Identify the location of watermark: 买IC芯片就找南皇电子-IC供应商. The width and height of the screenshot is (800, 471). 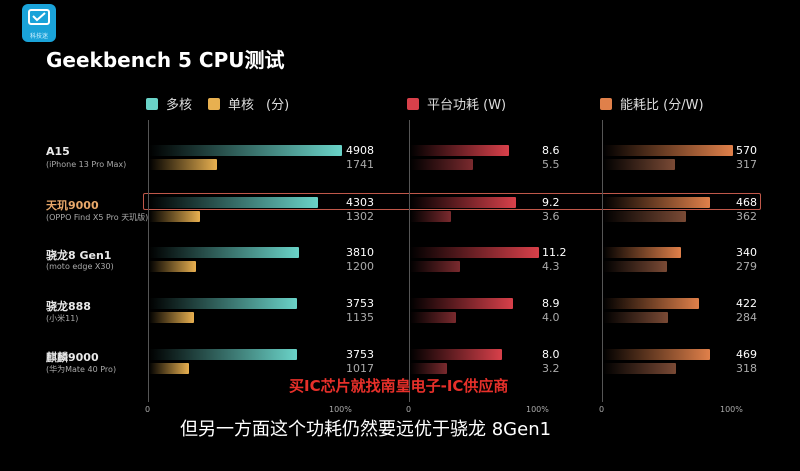
(399, 386).